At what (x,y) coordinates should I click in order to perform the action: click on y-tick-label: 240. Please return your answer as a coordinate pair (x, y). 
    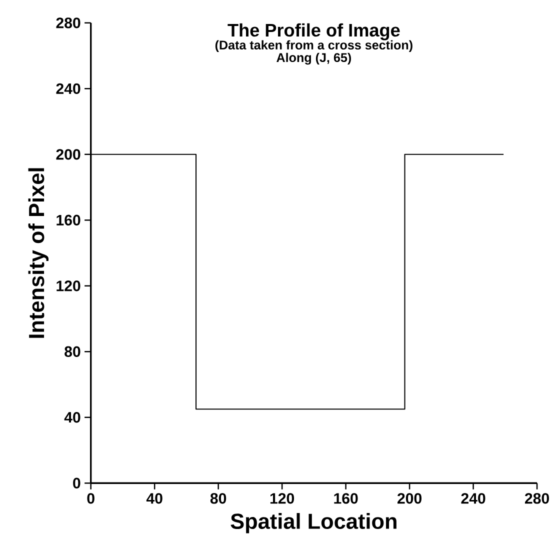
    Looking at the image, I should click on (68, 88).